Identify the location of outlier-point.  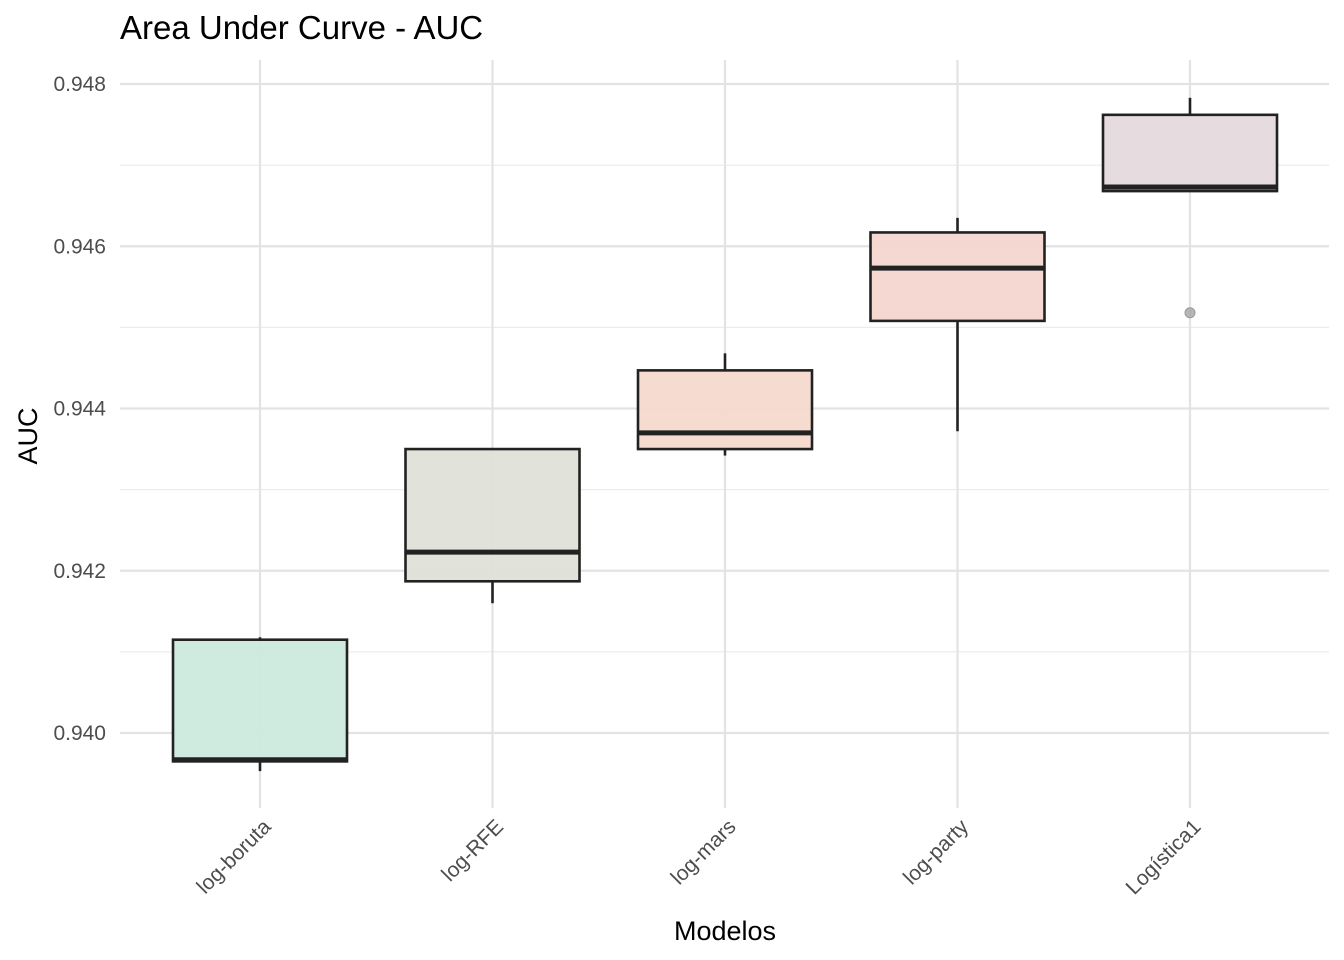
(1190, 313).